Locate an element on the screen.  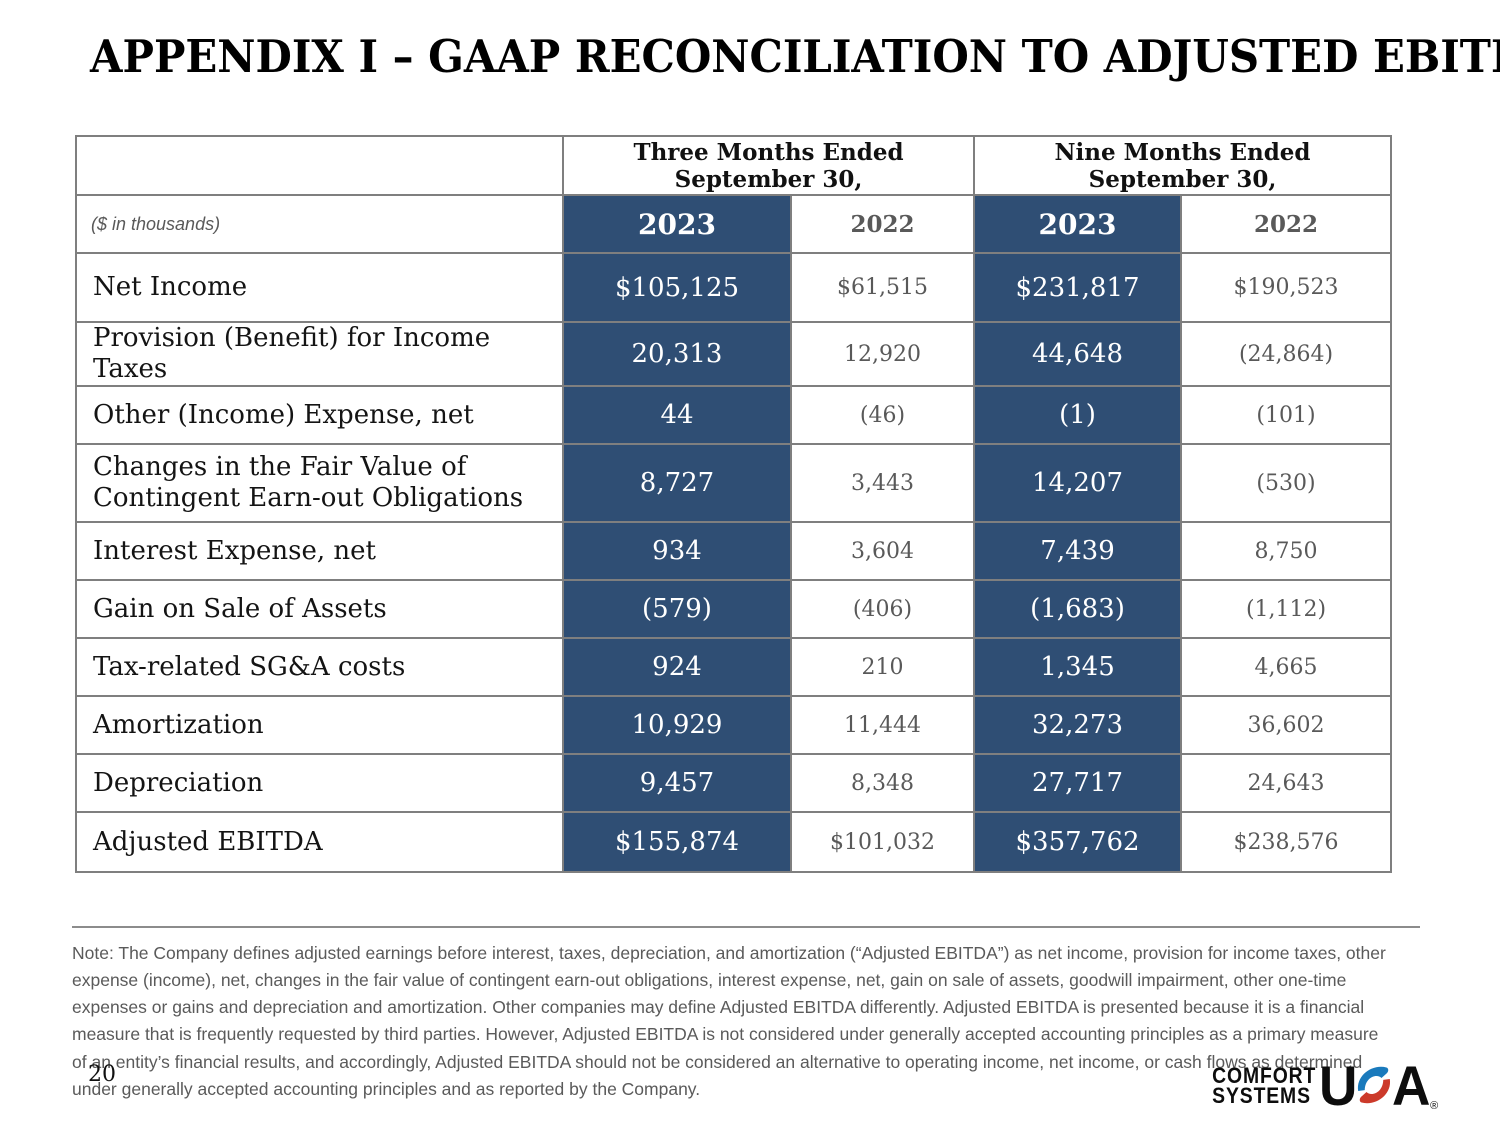
value-cell: 12,920 is located at coordinates (882, 354).